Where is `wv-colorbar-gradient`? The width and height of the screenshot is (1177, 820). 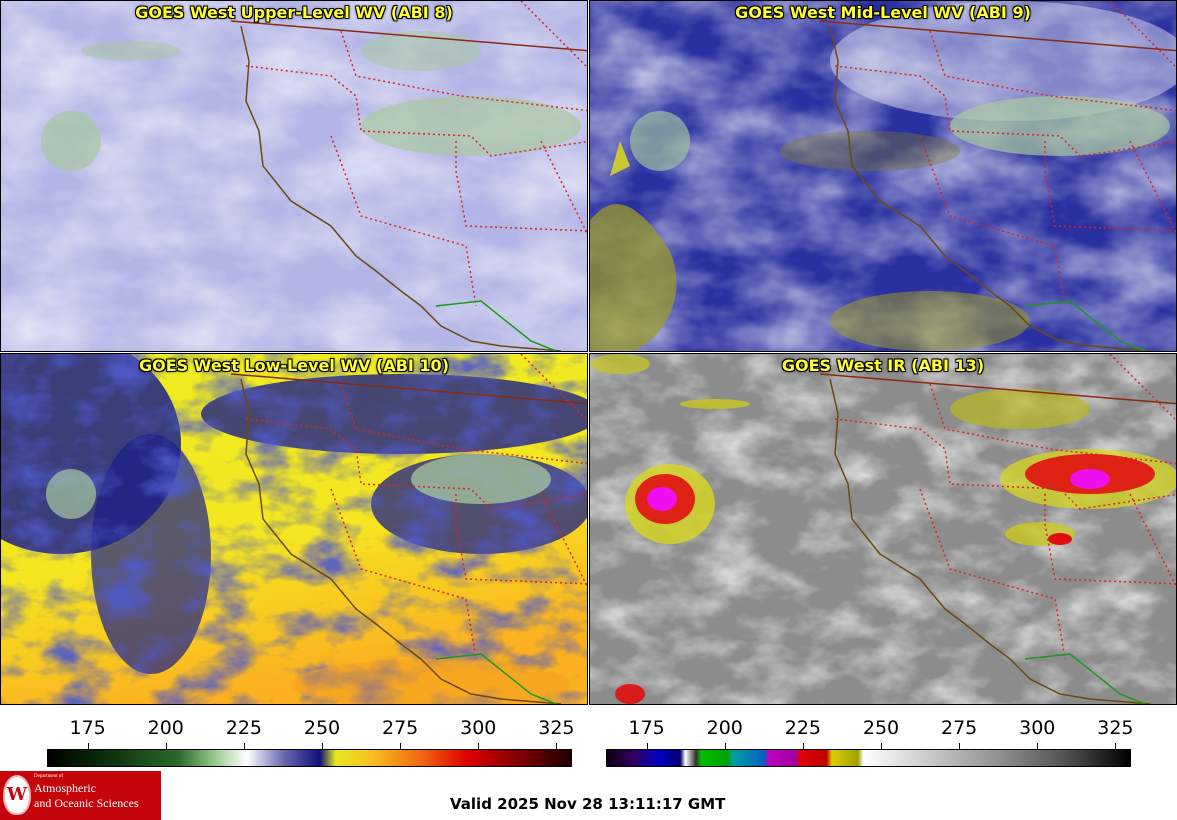
wv-colorbar-gradient is located at coordinates (309, 758).